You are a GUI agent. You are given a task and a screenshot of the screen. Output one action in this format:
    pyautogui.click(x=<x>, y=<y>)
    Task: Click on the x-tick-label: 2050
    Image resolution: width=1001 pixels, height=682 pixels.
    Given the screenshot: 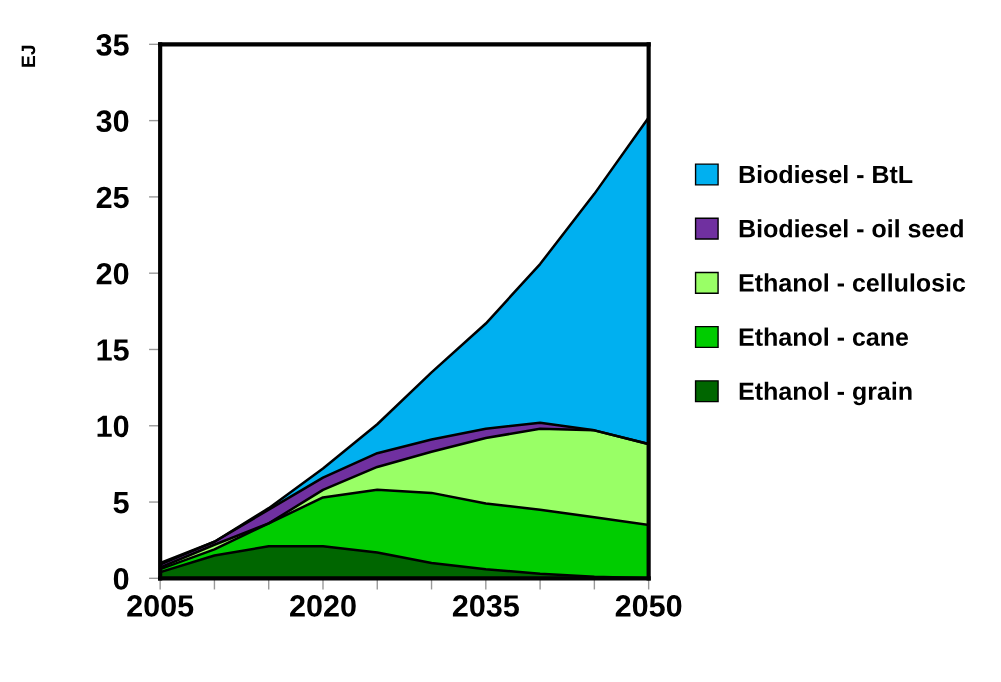 What is the action you would take?
    pyautogui.click(x=648, y=606)
    